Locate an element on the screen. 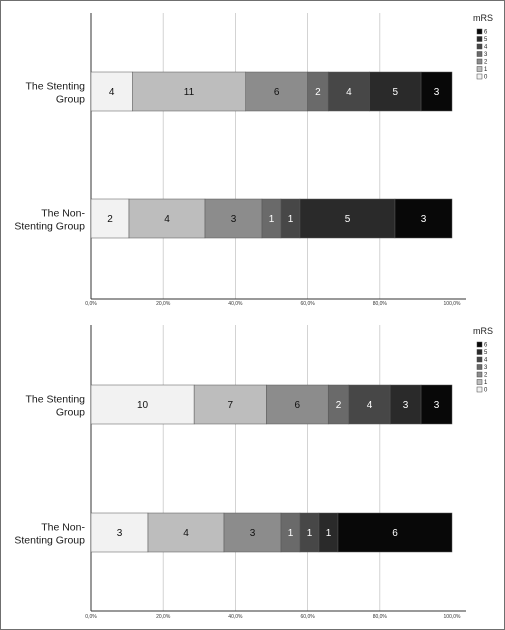 The height and width of the screenshot is (630, 505). data-label: 11 is located at coordinates (189, 92).